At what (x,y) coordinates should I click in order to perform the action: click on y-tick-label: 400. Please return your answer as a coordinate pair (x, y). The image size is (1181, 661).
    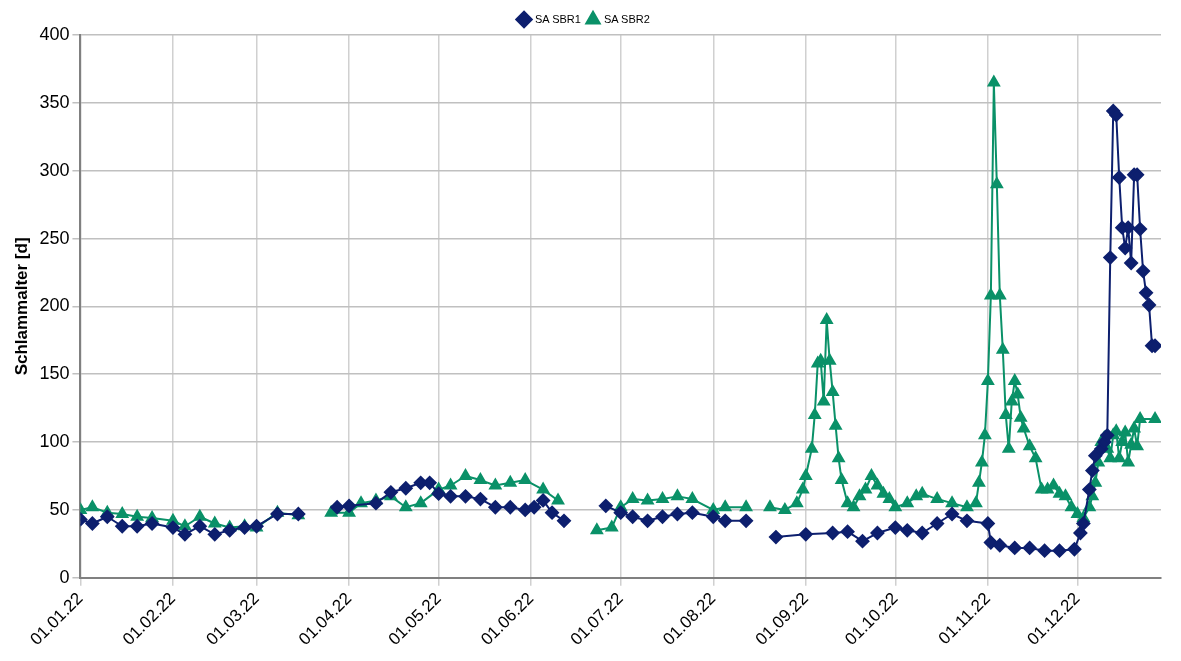
    Looking at the image, I should click on (54, 33).